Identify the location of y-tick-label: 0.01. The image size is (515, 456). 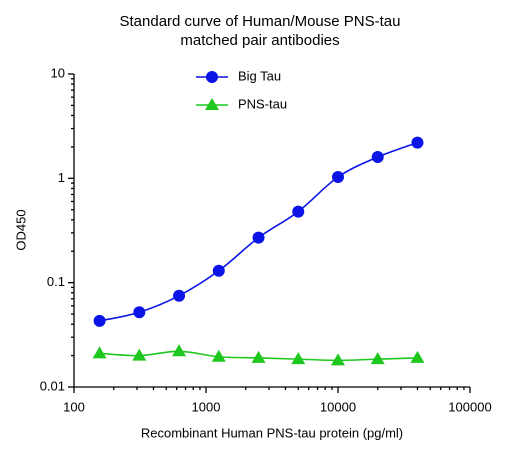
(52, 385).